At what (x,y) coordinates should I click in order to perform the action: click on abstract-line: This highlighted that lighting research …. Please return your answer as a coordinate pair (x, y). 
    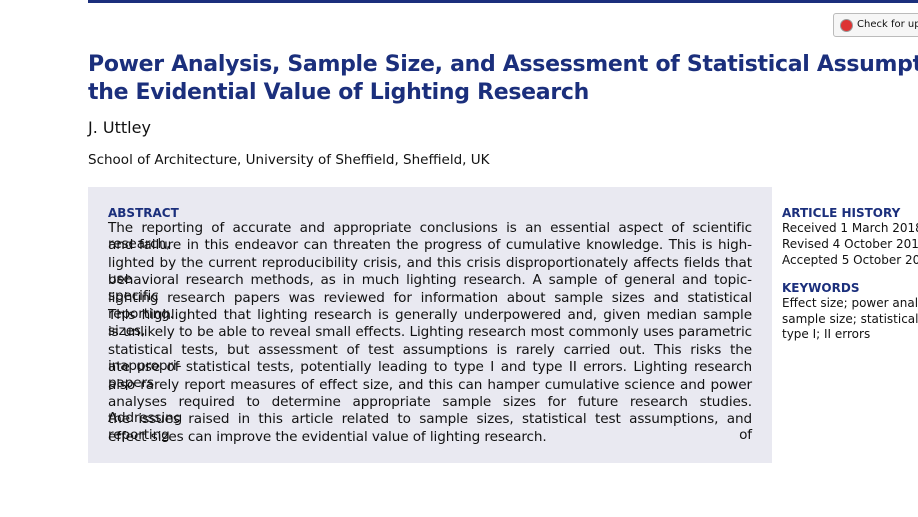
    Looking at the image, I should click on (430, 323).